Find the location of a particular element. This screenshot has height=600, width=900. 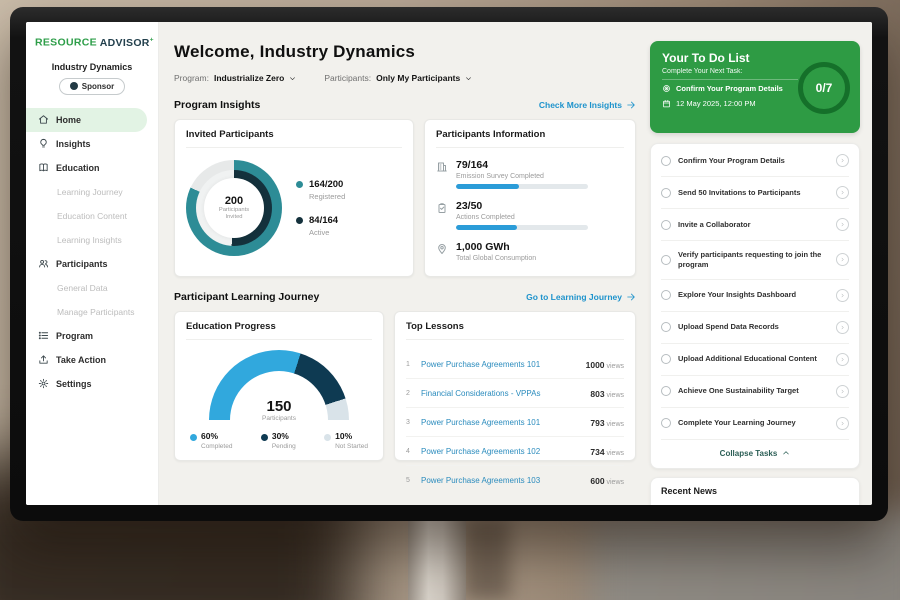

lesson-row-3: 3 Power Purchase Agreements 101 793 views is located at coordinates (515, 422).